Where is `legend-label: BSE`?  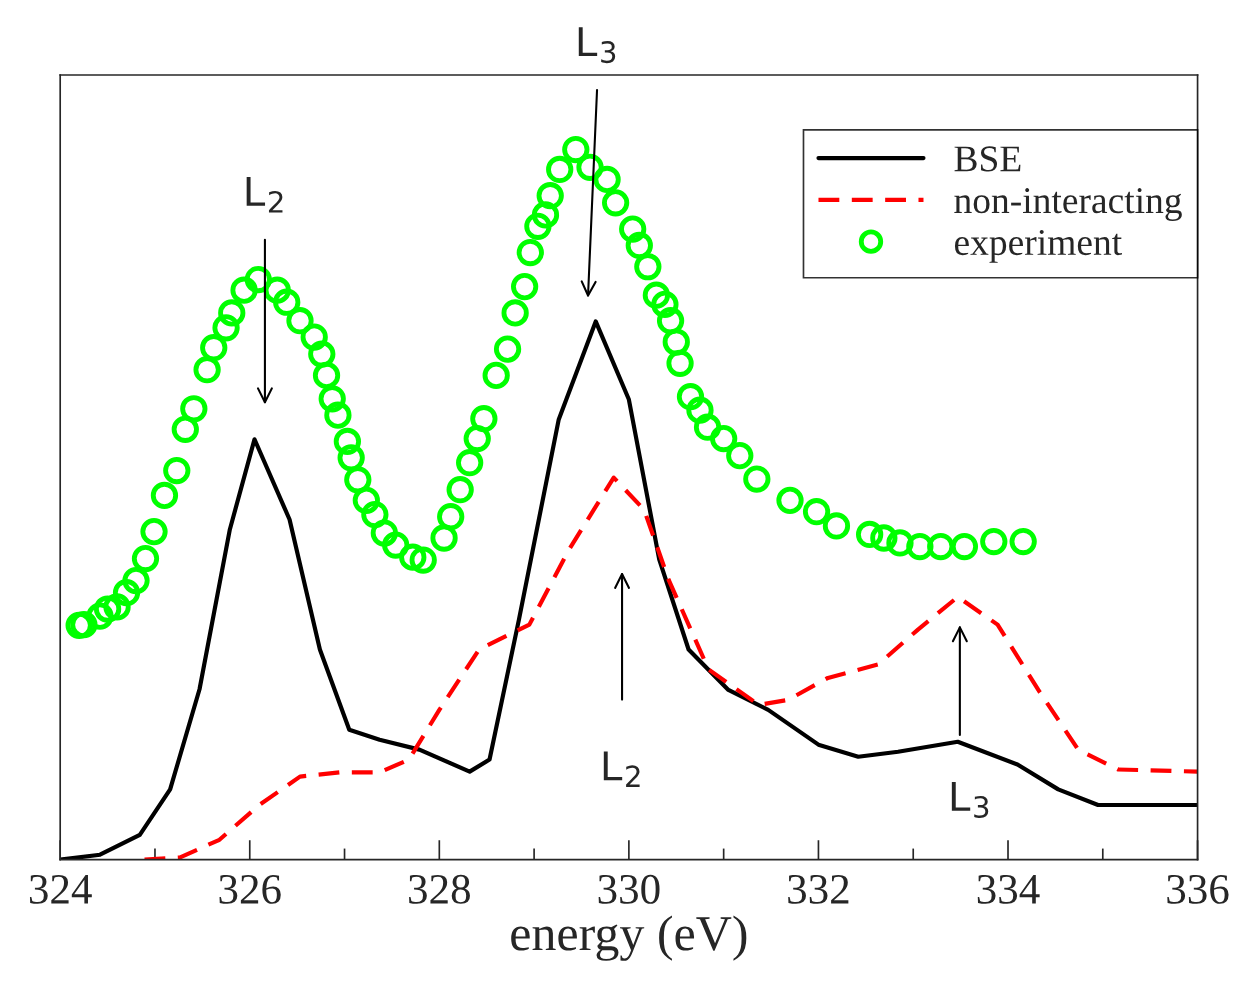
legend-label: BSE is located at coordinates (987, 159).